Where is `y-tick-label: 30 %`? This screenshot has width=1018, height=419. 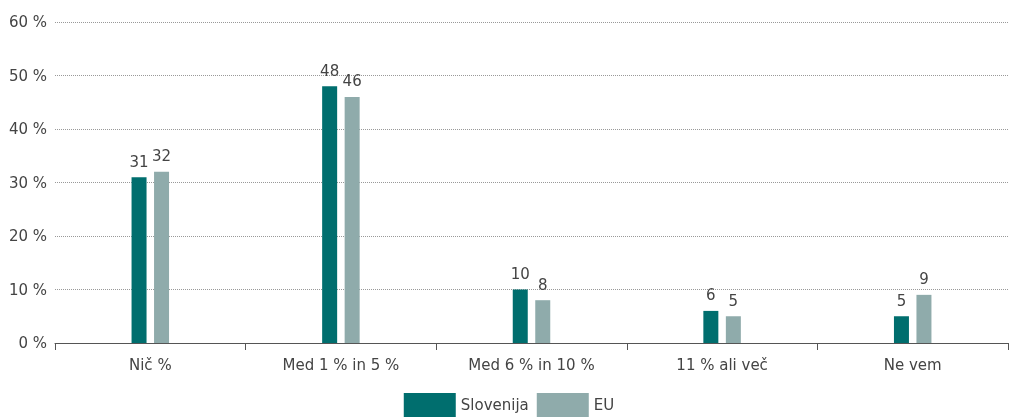
y-tick-label: 30 % is located at coordinates (27, 182).